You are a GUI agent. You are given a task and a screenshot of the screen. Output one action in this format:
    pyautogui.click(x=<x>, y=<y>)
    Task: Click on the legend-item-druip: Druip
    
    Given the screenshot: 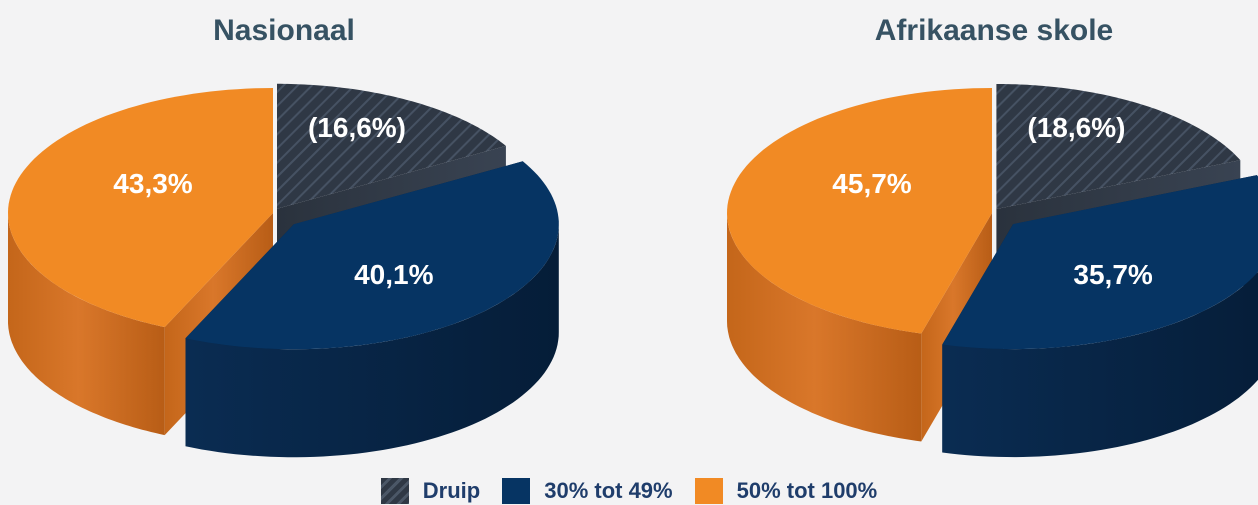 What is the action you would take?
    pyautogui.click(x=430, y=491)
    